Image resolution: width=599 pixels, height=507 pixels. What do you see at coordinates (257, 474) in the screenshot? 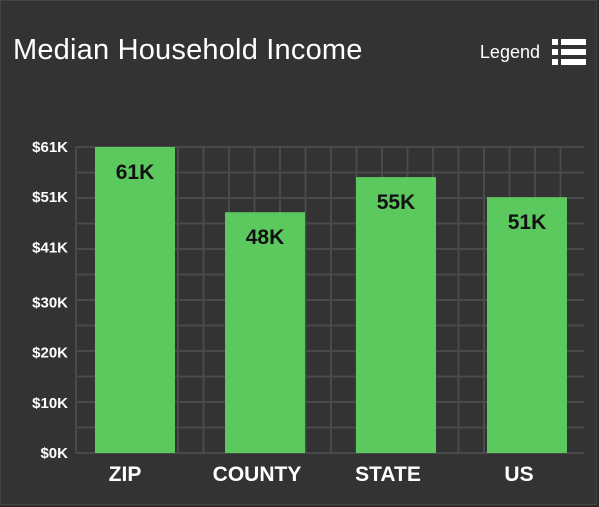
I see `x-category-label: COUNTY` at bounding box center [257, 474].